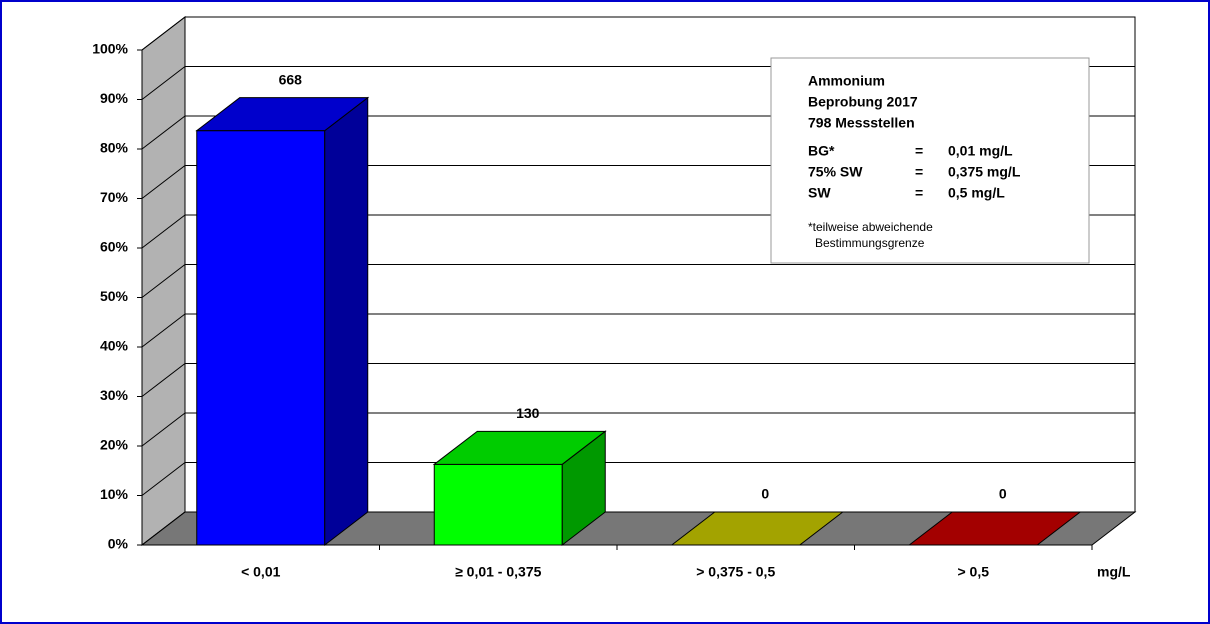 This screenshot has height=624, width=1210. What do you see at coordinates (984, 172) in the screenshot?
I see `info-row: 0,375 mg/L` at bounding box center [984, 172].